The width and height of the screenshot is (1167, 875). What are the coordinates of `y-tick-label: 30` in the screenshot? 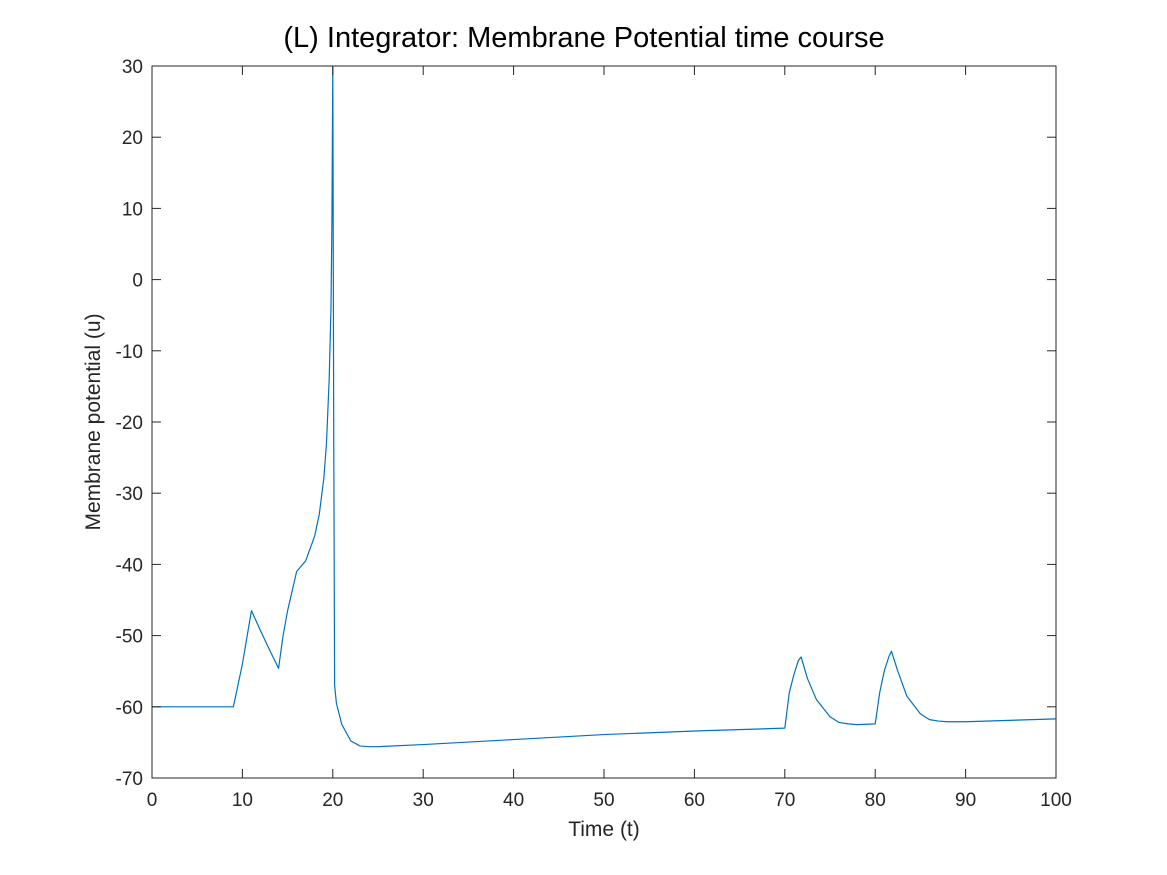 It's located at (132, 67).